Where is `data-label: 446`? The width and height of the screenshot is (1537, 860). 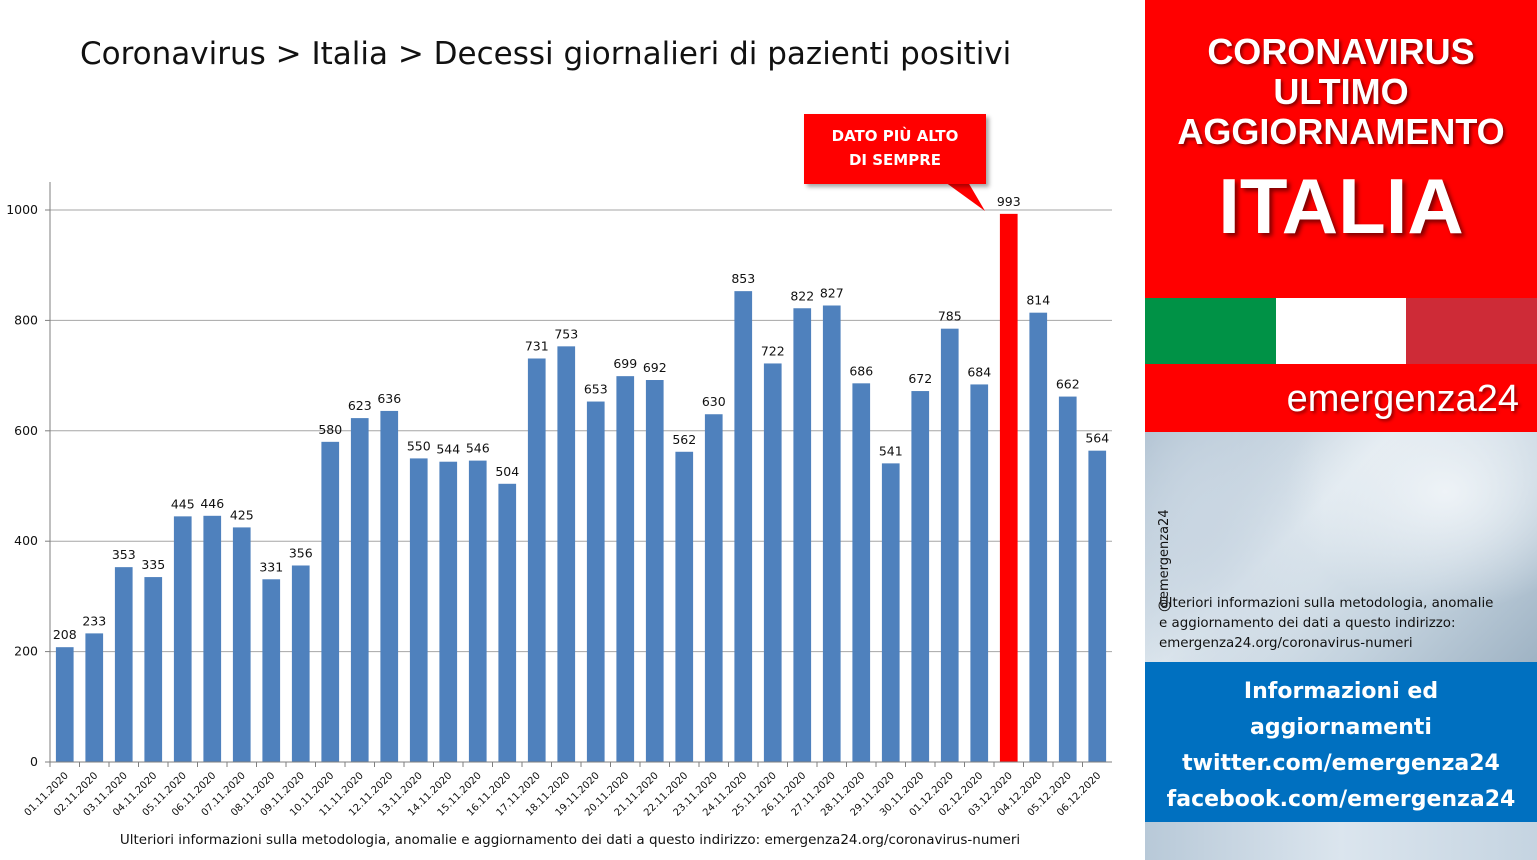 data-label: 446 is located at coordinates (212, 503).